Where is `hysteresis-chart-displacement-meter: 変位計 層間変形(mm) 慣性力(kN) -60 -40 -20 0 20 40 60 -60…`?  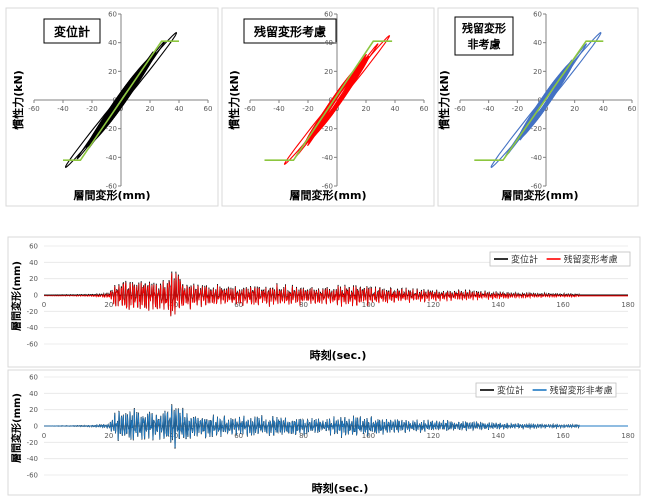 hysteresis-chart-displacement-meter: 変位計 層間変形(mm) 慣性力(kN) -60 -40 -20 0 20 40 60 -60… is located at coordinates (112, 107).